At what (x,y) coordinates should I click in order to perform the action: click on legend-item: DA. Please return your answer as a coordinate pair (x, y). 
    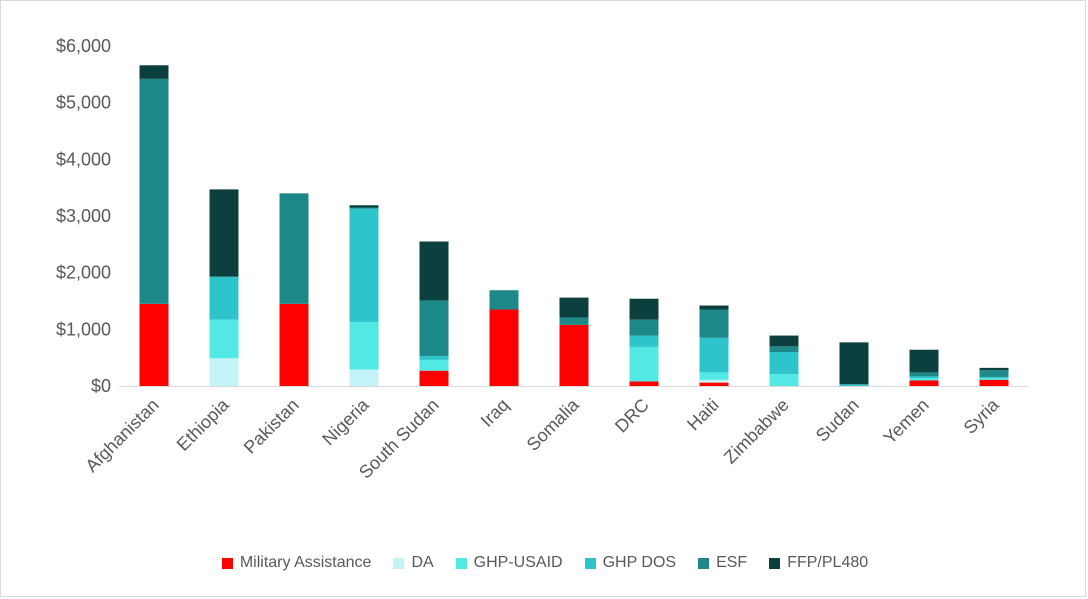
    Looking at the image, I should click on (413, 563).